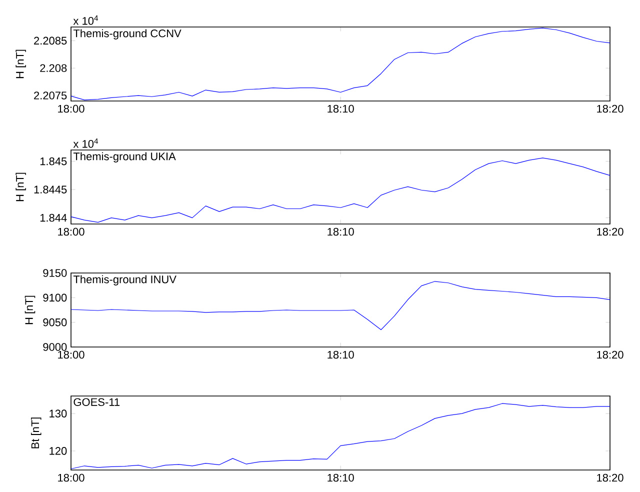 This screenshot has width=640, height=492. I want to click on y-tick-label: 9150, so click(55, 273).